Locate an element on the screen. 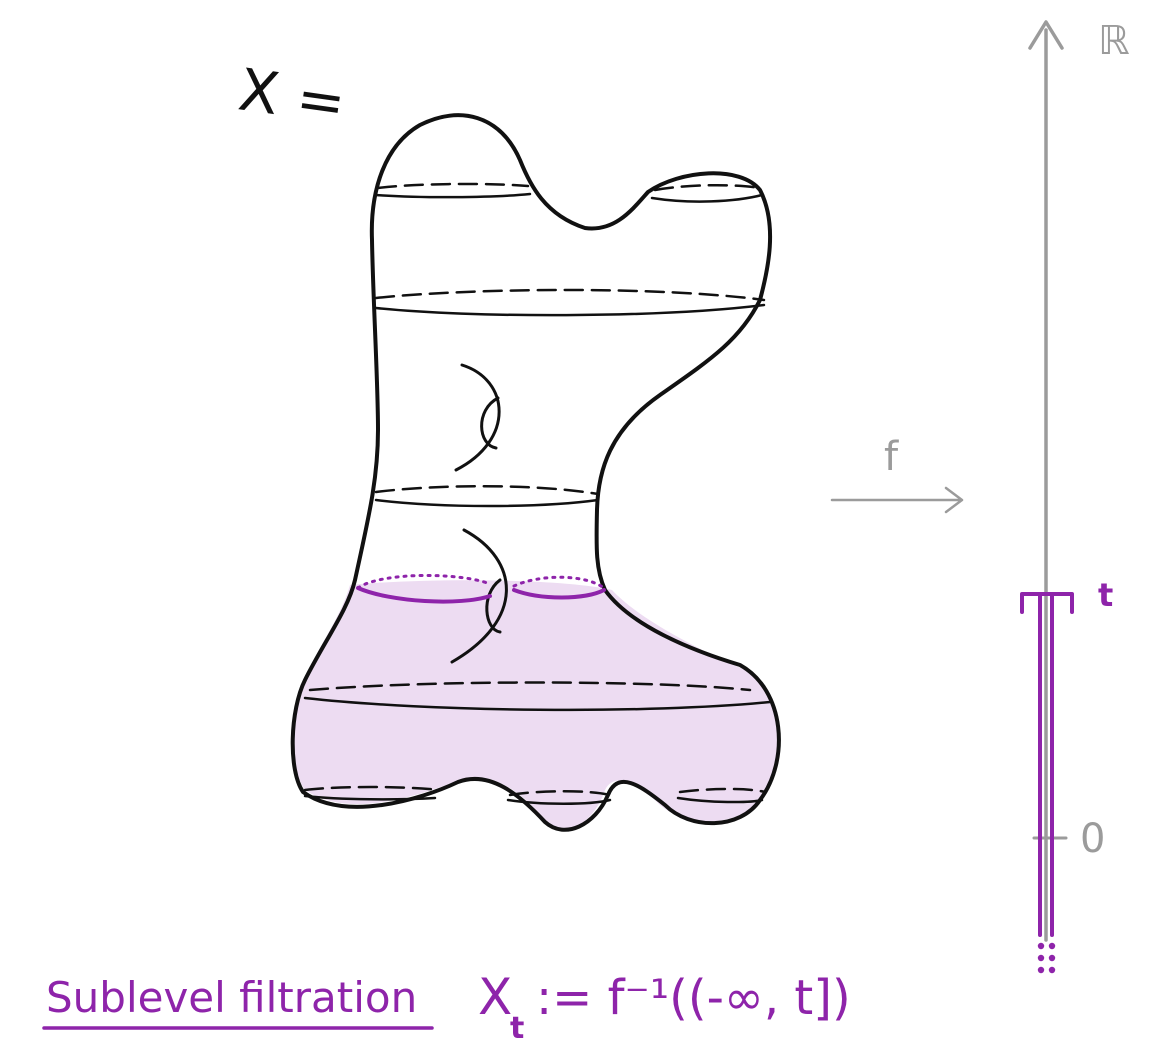 Image resolution: width=1165 pixels, height=1057 pixels. map-arrow is located at coordinates (897, 500).